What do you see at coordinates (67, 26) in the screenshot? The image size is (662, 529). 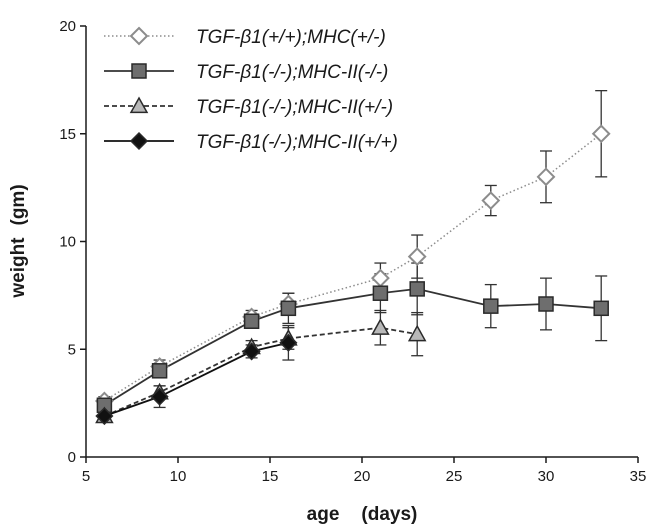 I see `y-tick-label: 20` at bounding box center [67, 26].